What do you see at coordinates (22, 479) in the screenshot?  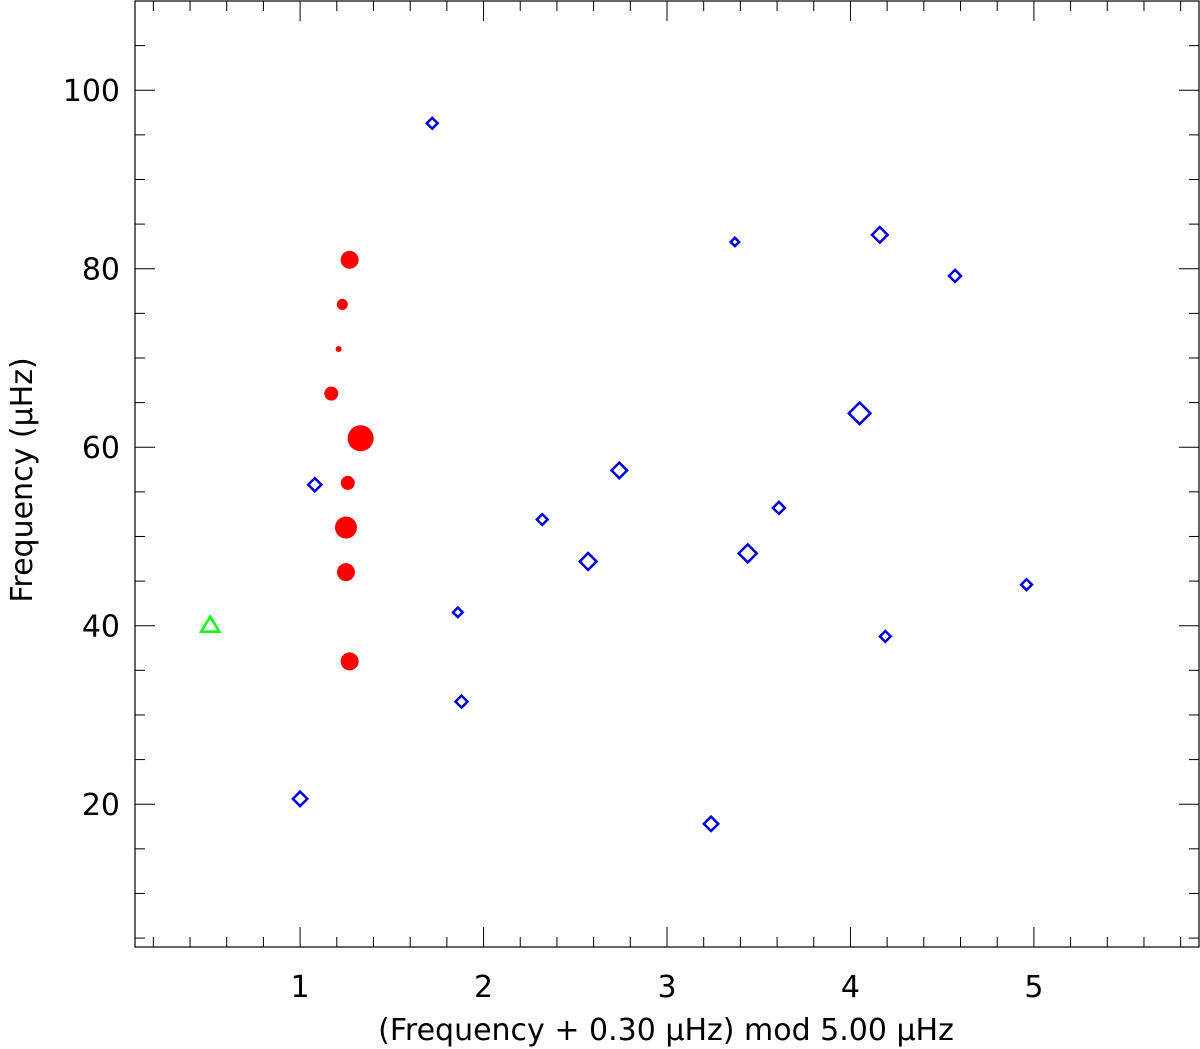 I see `y-axis-title: Frequency (μHz)` at bounding box center [22, 479].